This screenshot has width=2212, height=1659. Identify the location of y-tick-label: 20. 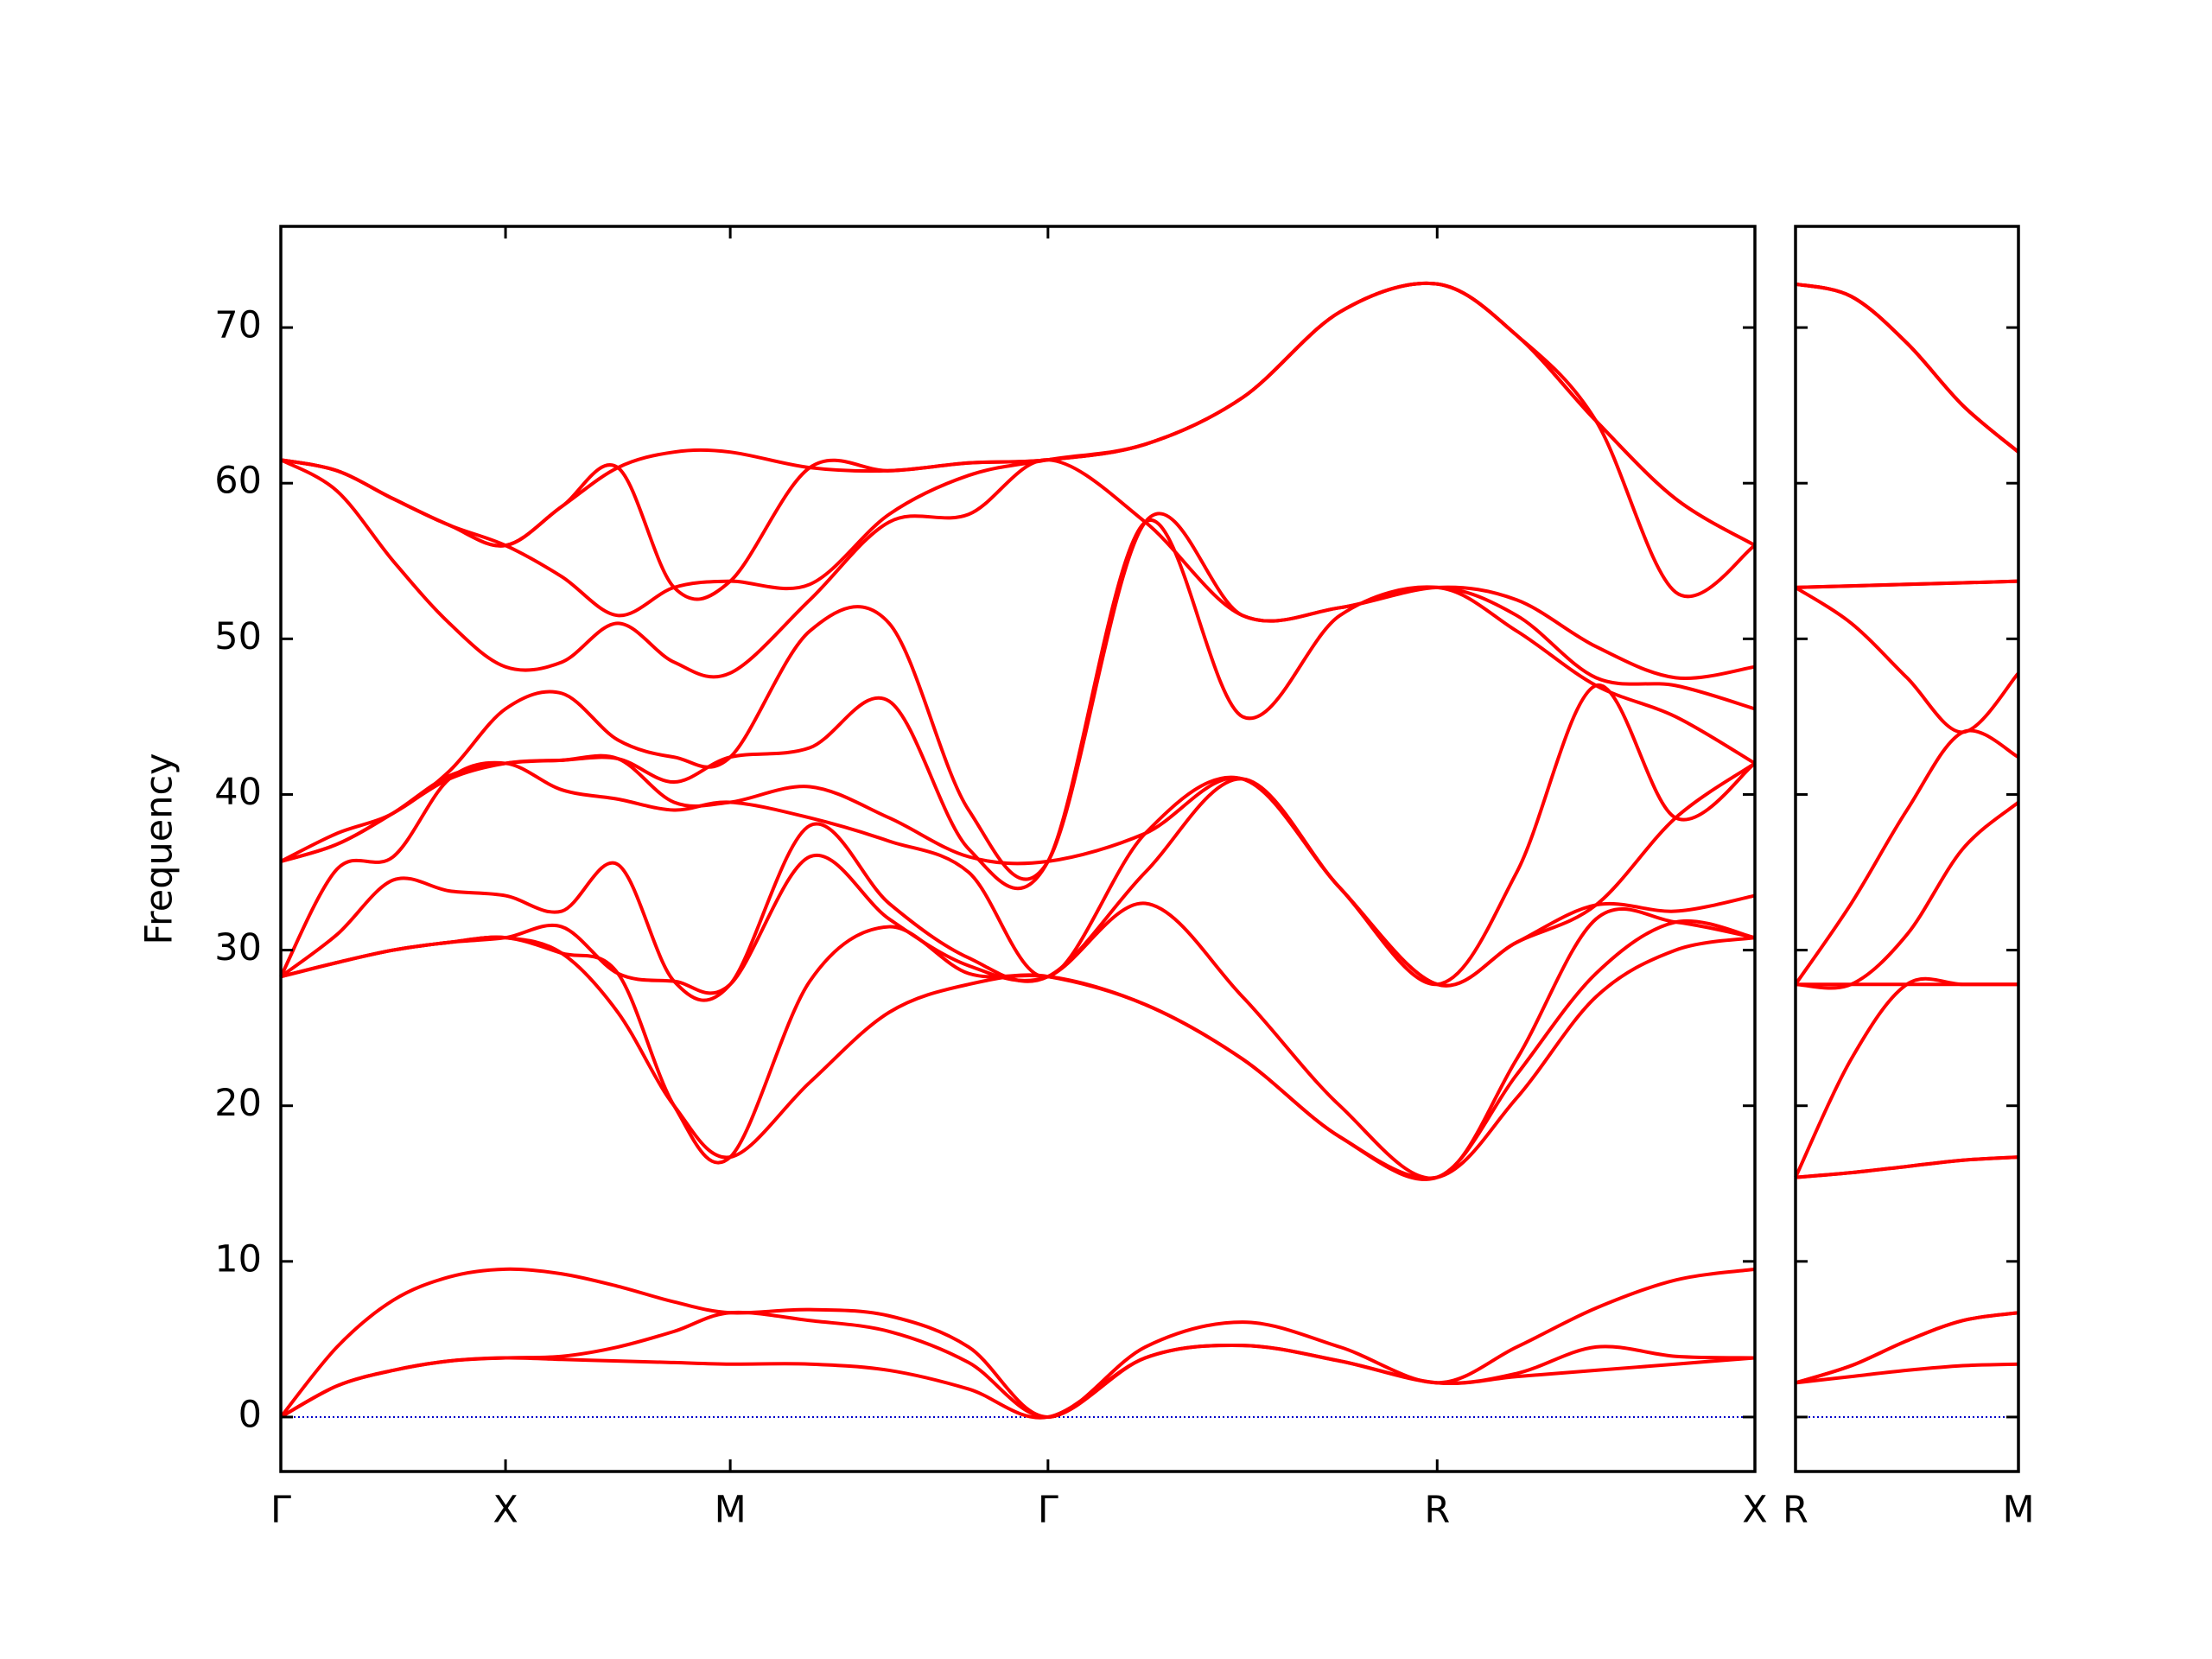
(238, 1103).